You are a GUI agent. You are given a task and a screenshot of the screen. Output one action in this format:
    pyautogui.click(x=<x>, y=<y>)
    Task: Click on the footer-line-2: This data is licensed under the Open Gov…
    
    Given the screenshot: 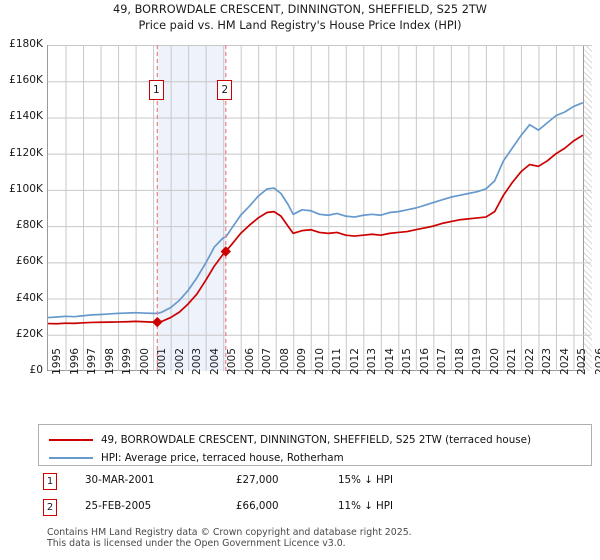 What is the action you would take?
    pyautogui.click(x=196, y=543)
    